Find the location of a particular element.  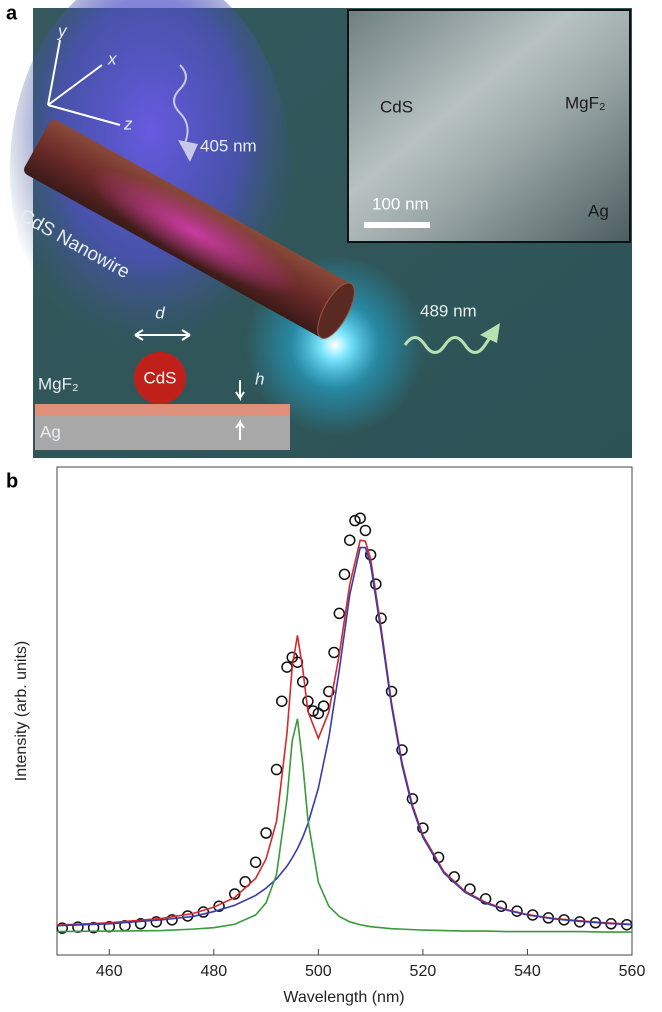

nanowire is located at coordinates (189, 229).